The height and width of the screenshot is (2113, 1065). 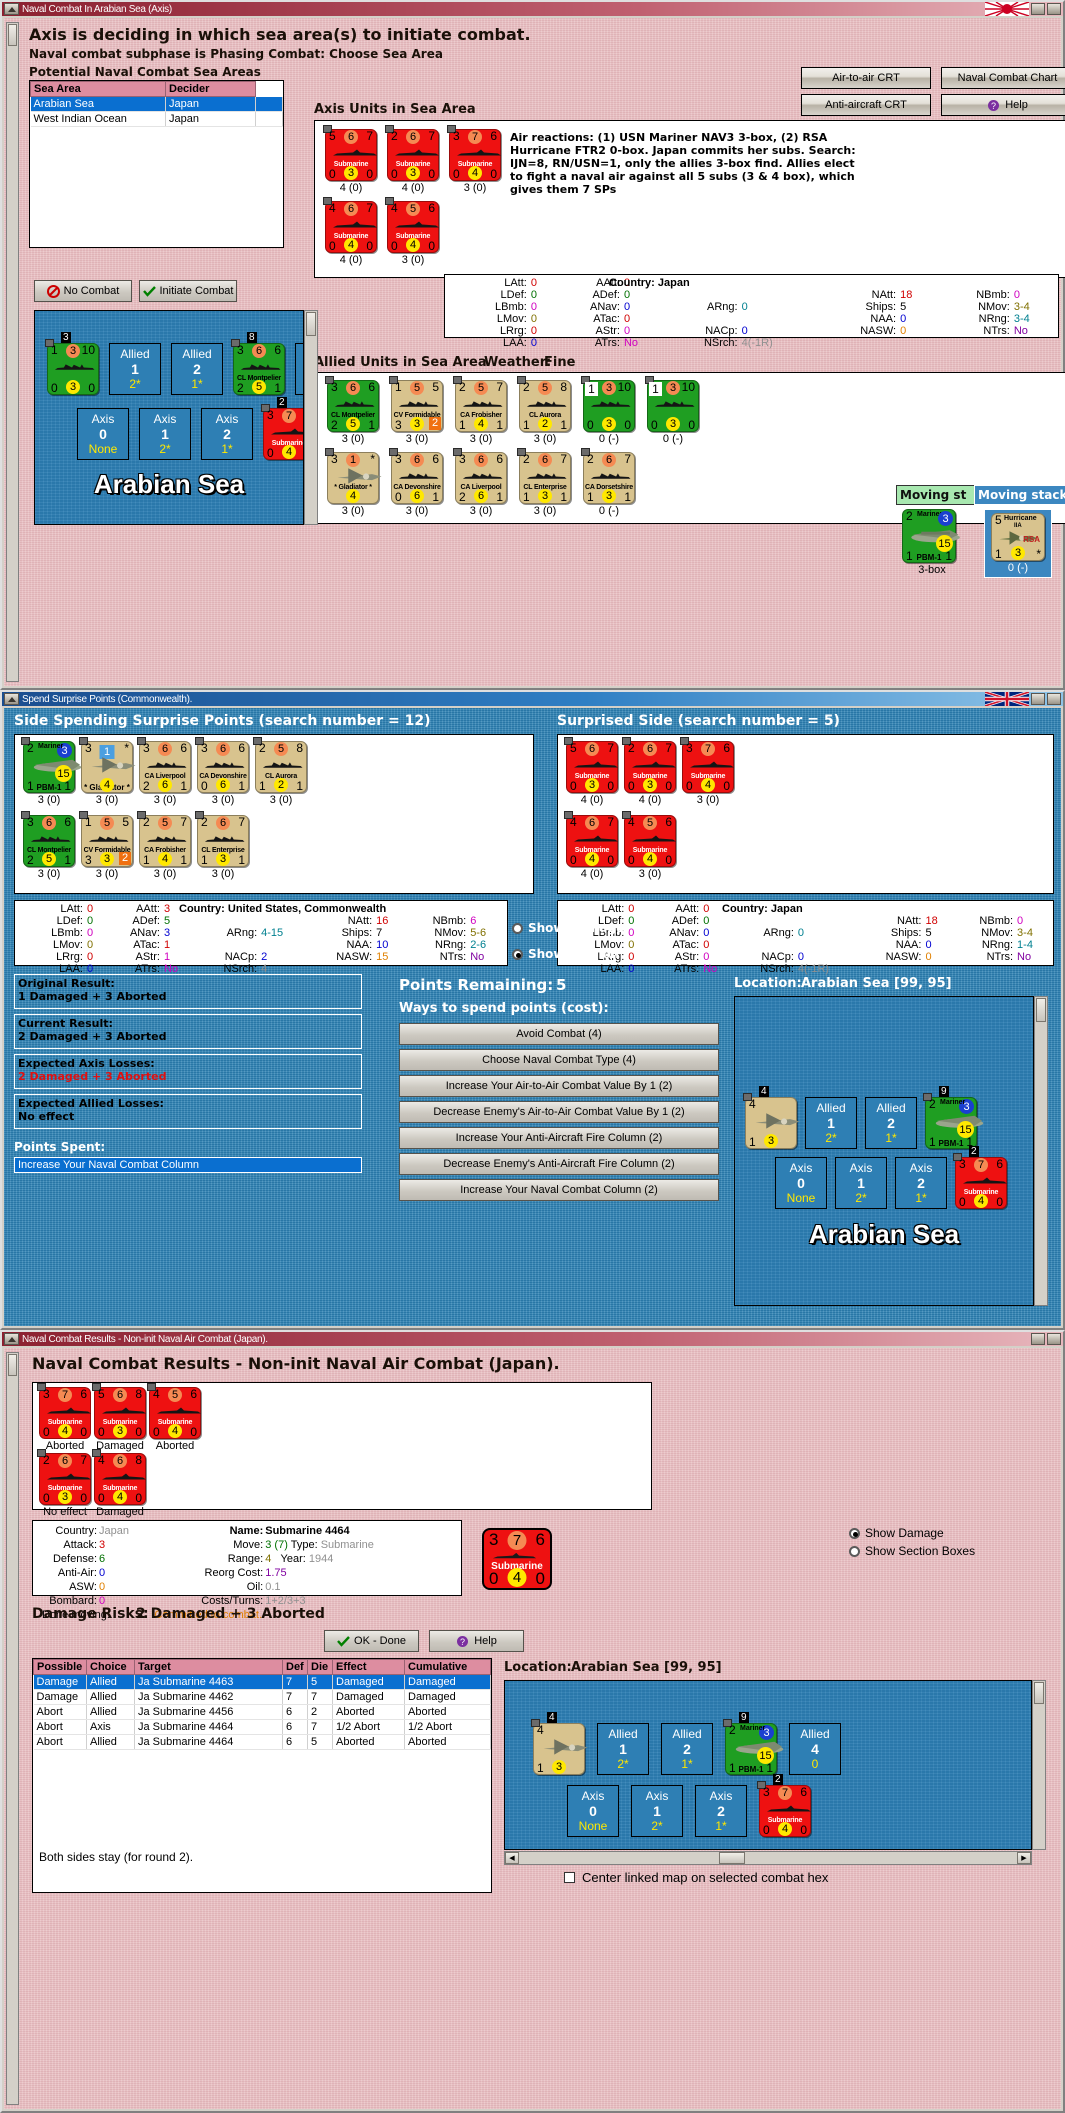 What do you see at coordinates (416, 404) in the screenshot?
I see `unit-counter-cv-formidable: 1 5 5 CV Formidable 3 3 2` at bounding box center [416, 404].